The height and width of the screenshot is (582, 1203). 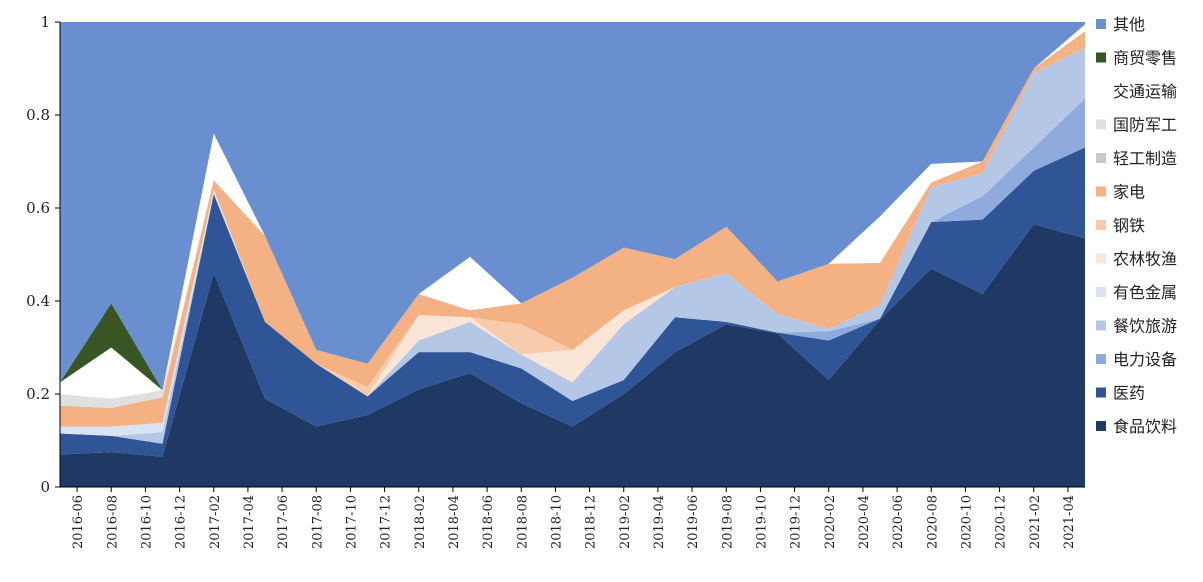 What do you see at coordinates (796, 522) in the screenshot?
I see `x-tick-label: 2019-12` at bounding box center [796, 522].